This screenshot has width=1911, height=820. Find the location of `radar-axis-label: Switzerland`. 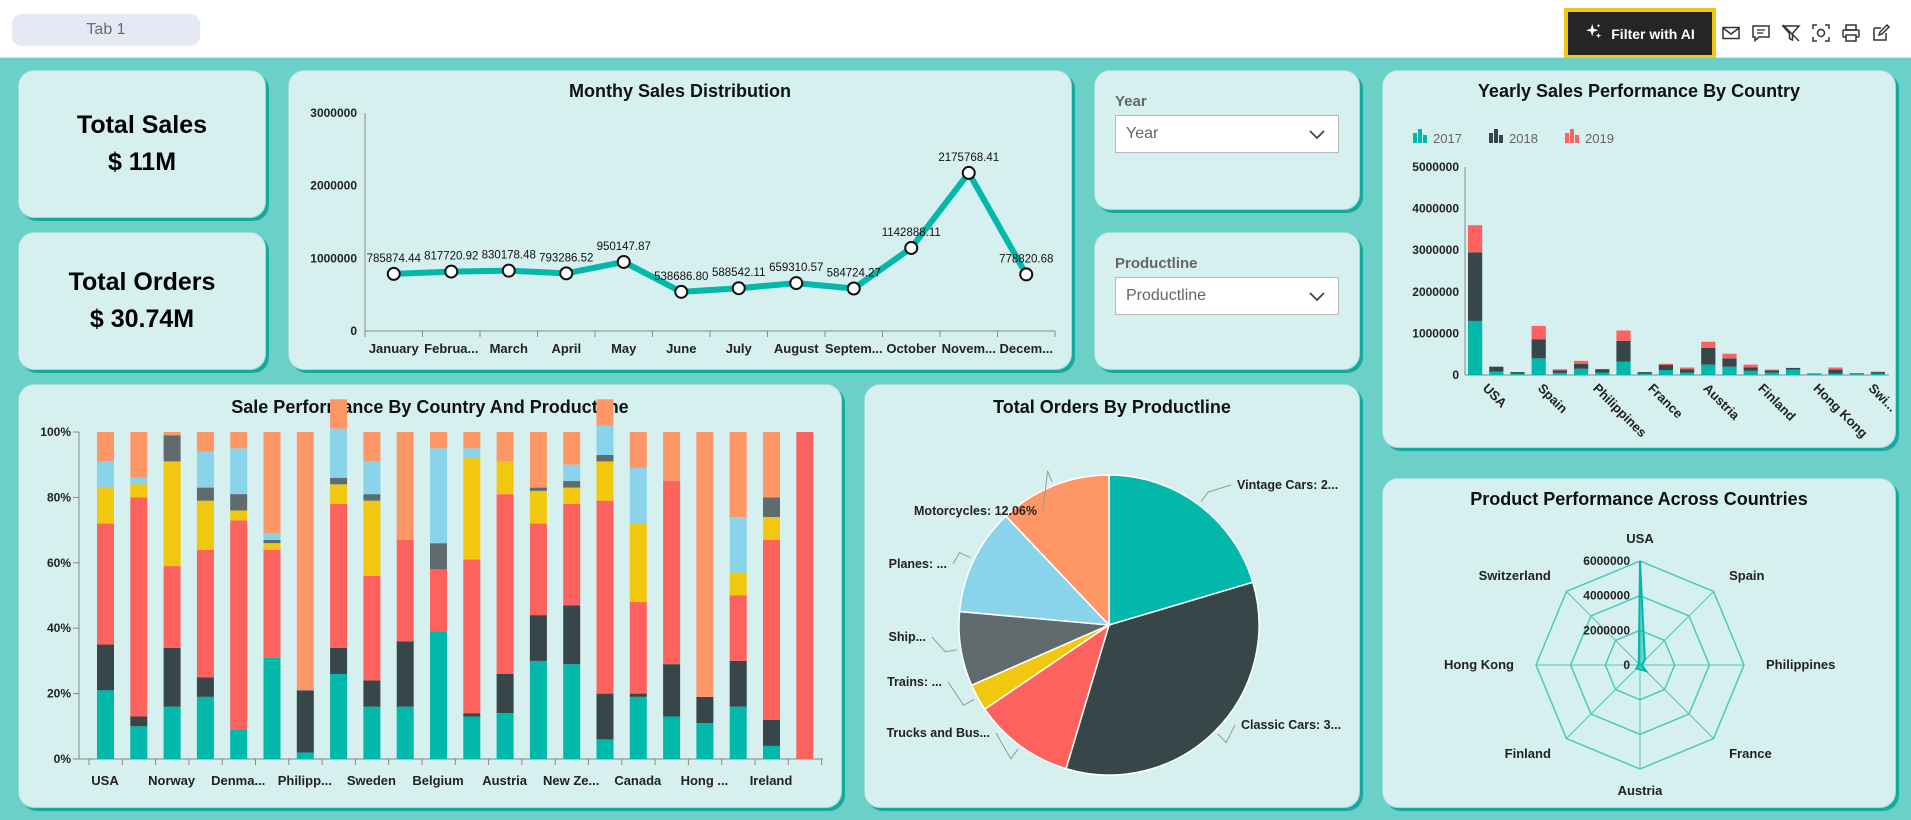

radar-axis-label: Switzerland is located at coordinates (1515, 575).